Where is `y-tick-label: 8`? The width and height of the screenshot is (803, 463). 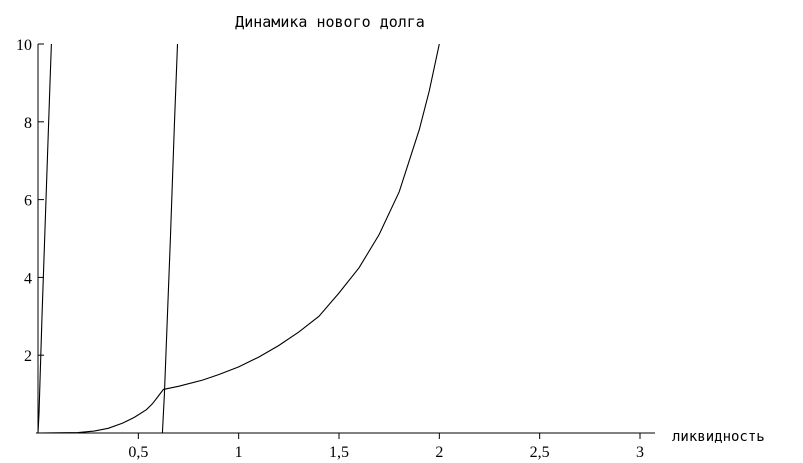 y-tick-label: 8 is located at coordinates (28, 123).